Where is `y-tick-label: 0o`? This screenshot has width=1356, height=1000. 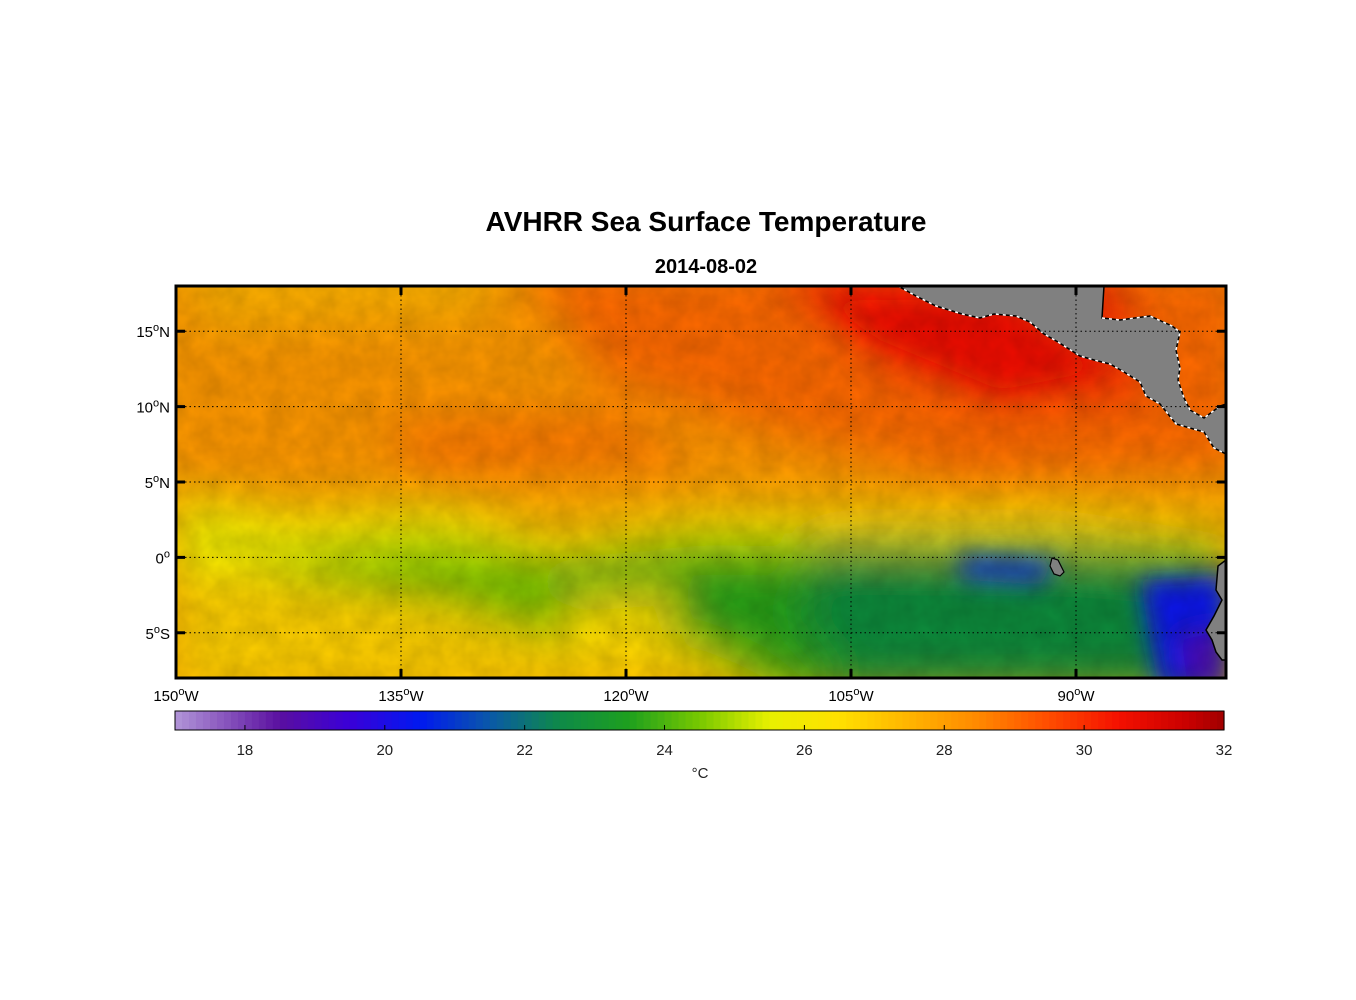 y-tick-label: 0o is located at coordinates (163, 557).